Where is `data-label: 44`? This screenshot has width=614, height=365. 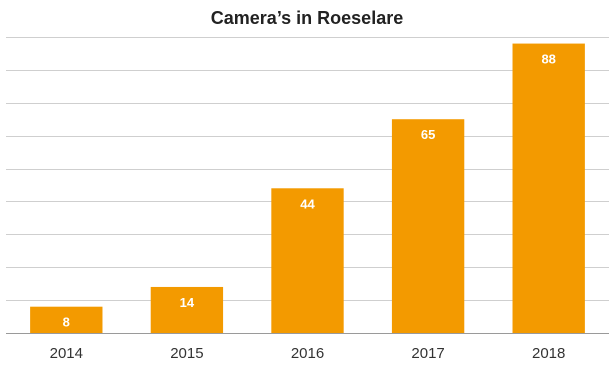 data-label: 44 is located at coordinates (307, 203).